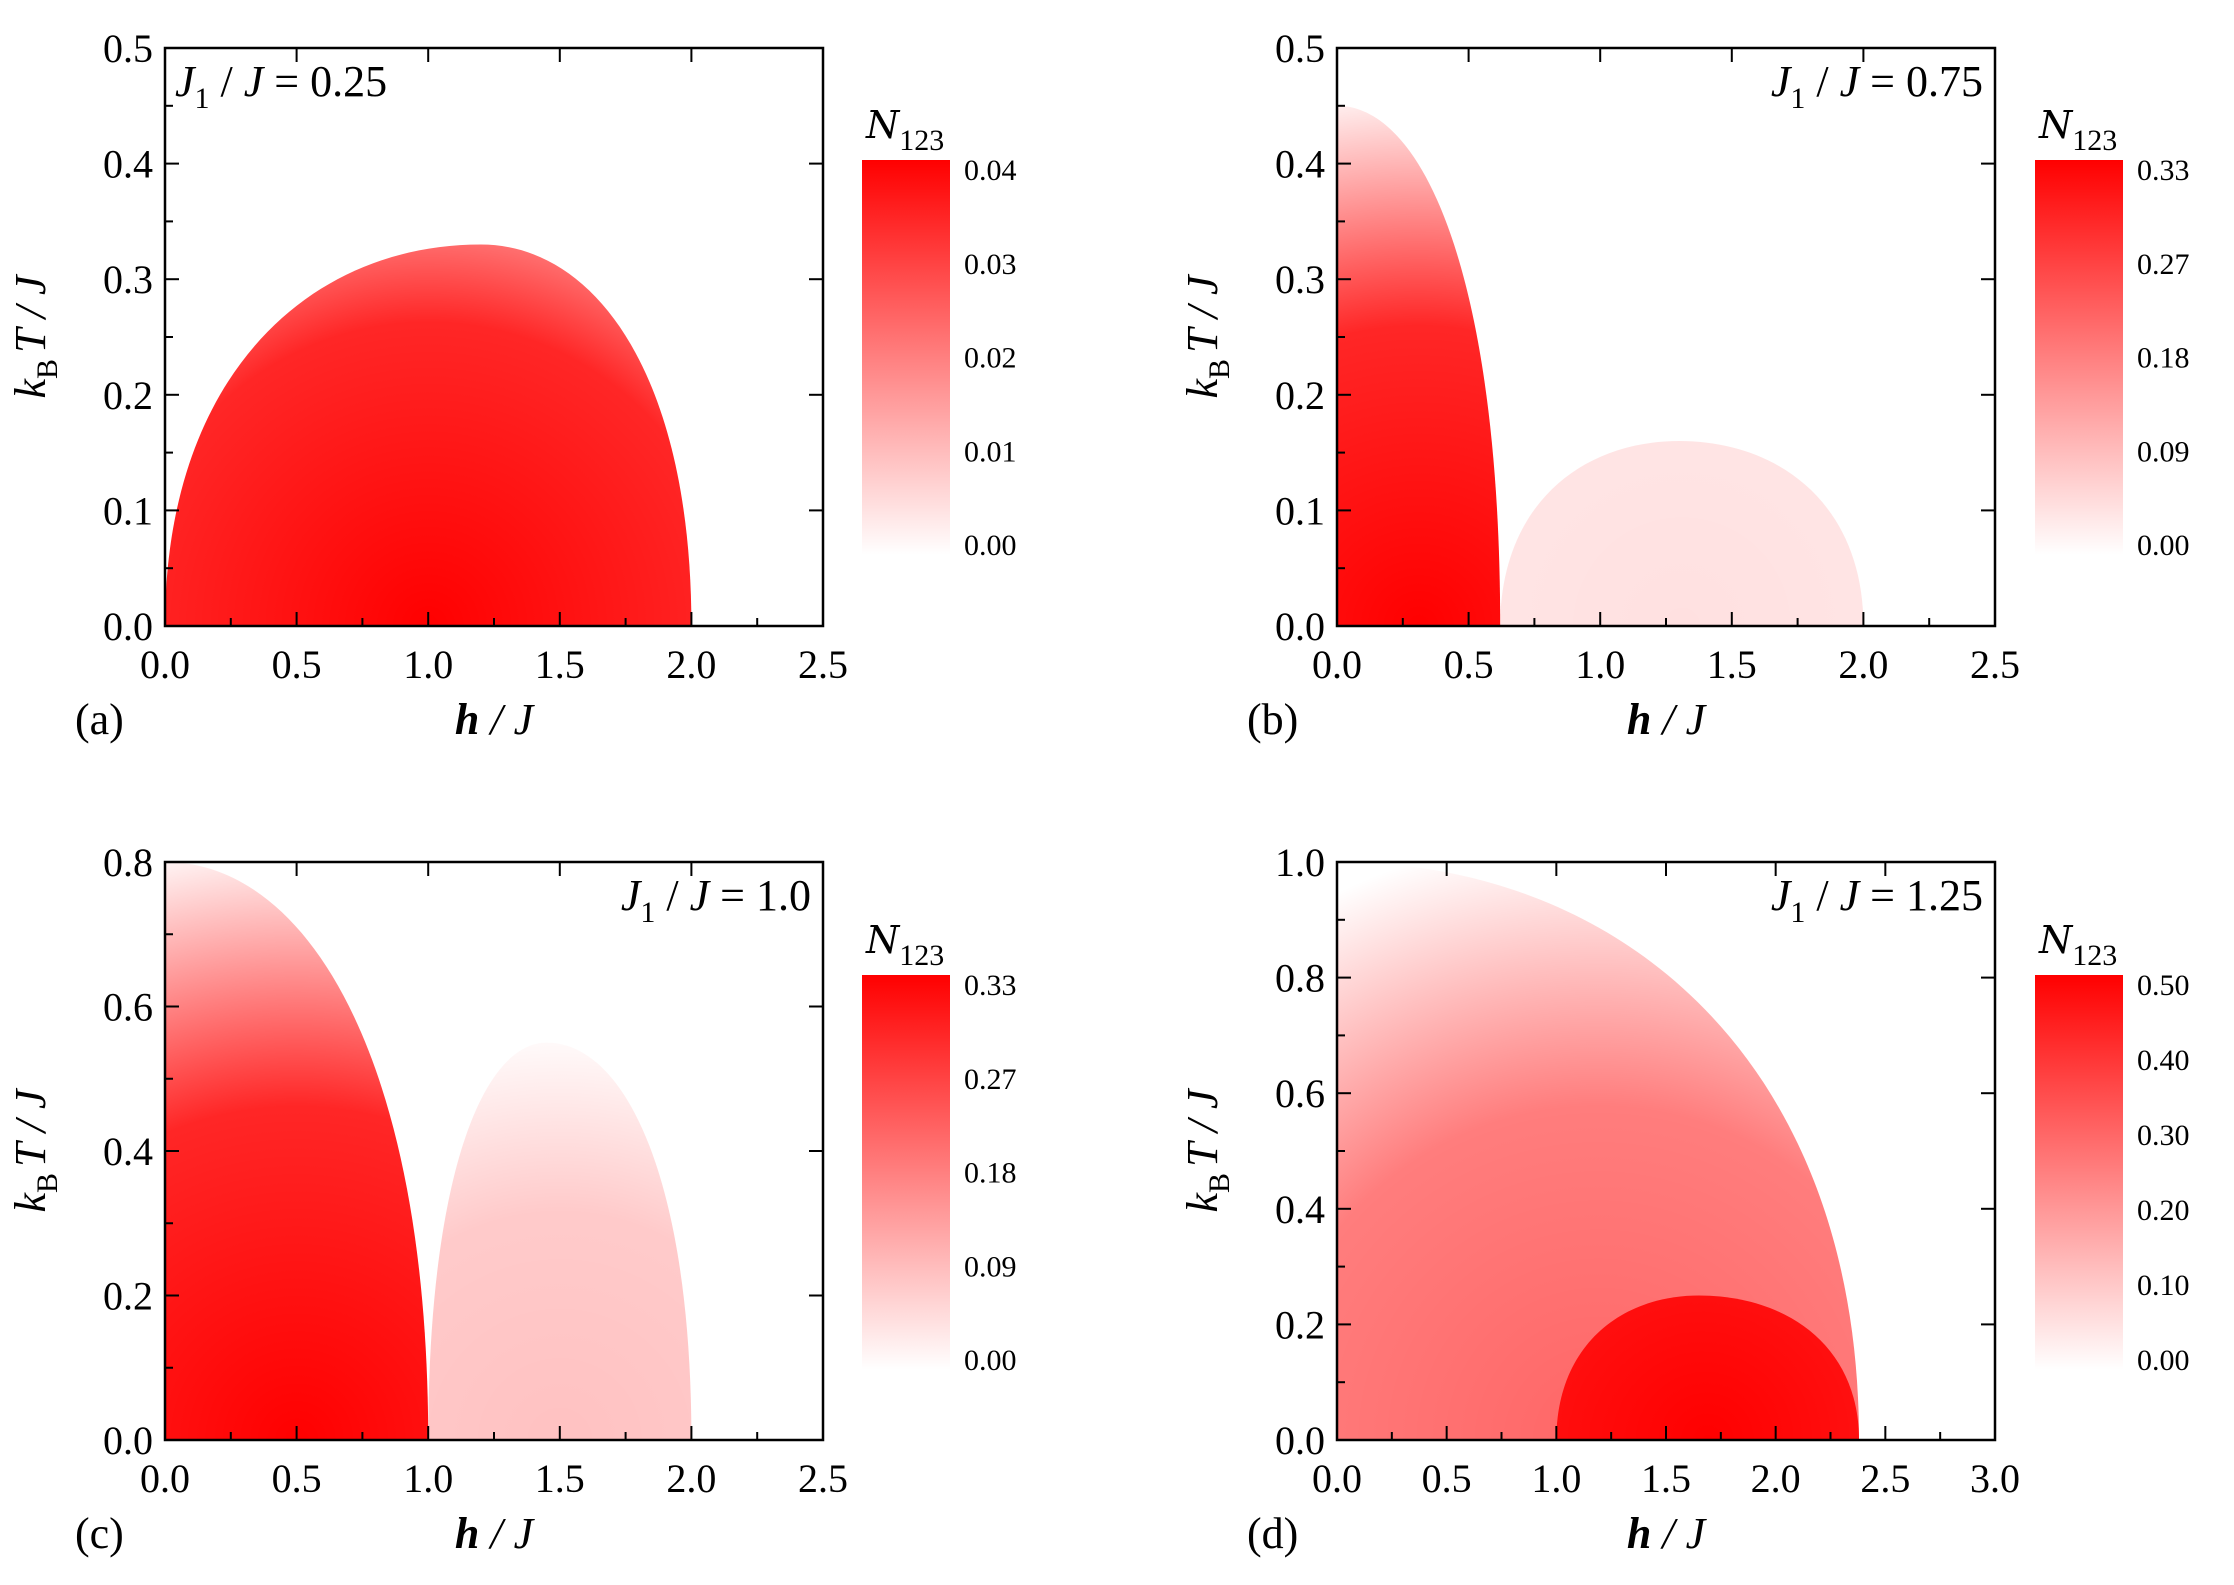  What do you see at coordinates (2163, 985) in the screenshot?
I see `colorbar-tick-label: 0.50` at bounding box center [2163, 985].